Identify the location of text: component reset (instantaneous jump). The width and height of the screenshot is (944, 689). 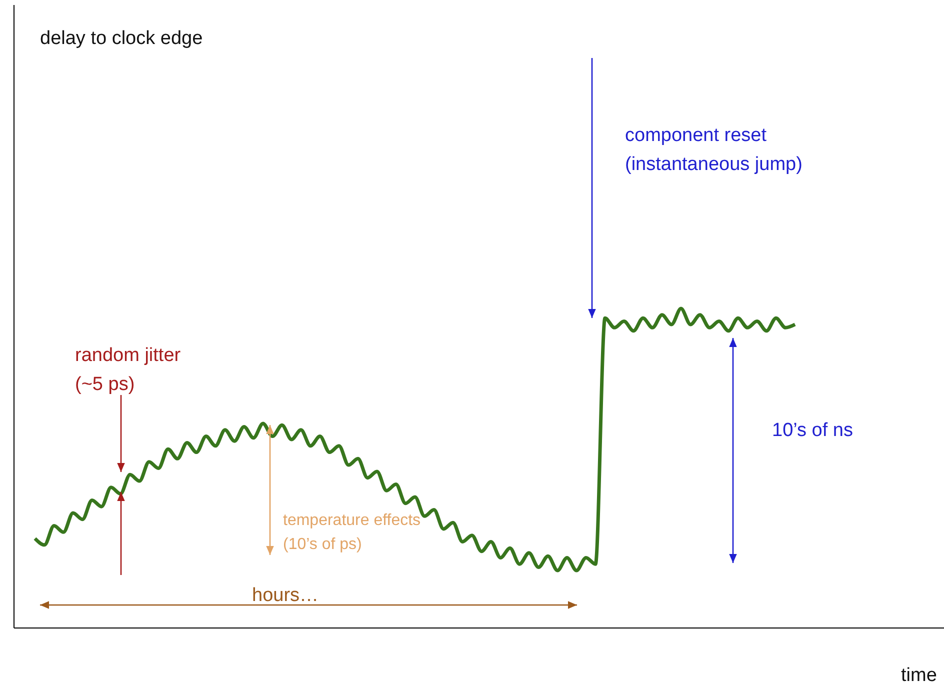
(713, 150).